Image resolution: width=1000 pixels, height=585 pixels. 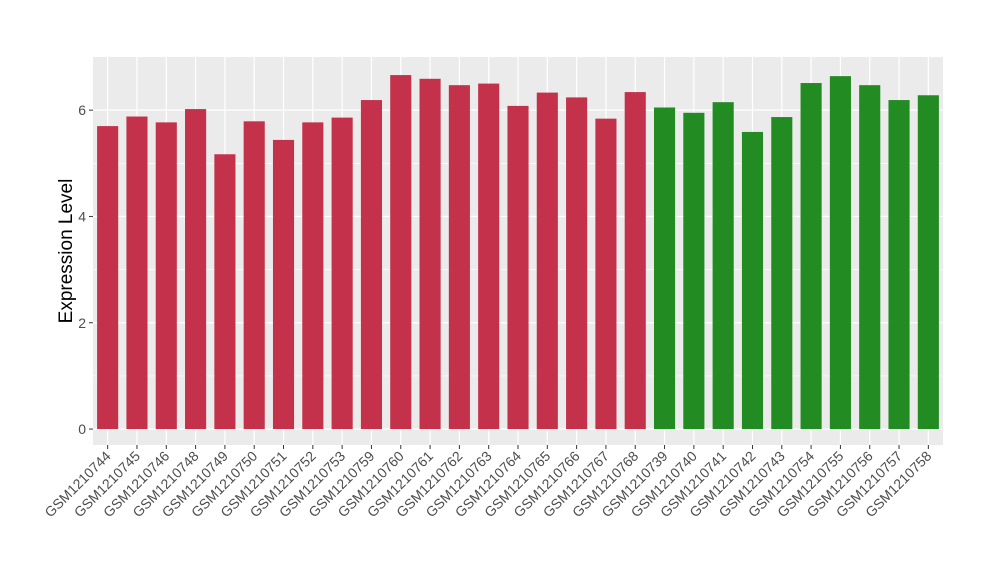 What do you see at coordinates (811, 256) in the screenshot?
I see `bar-GSM1210754` at bounding box center [811, 256].